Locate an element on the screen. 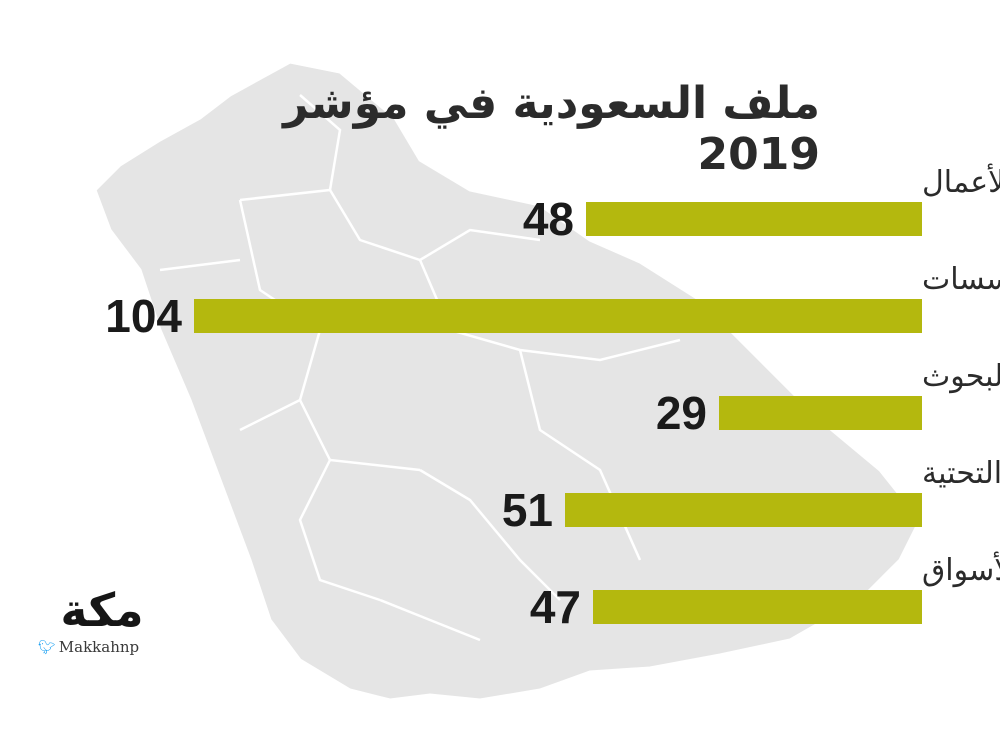 The width and height of the screenshot is (1000, 750). category-label: تطور بيئة الأعمال is located at coordinates (961, 181).